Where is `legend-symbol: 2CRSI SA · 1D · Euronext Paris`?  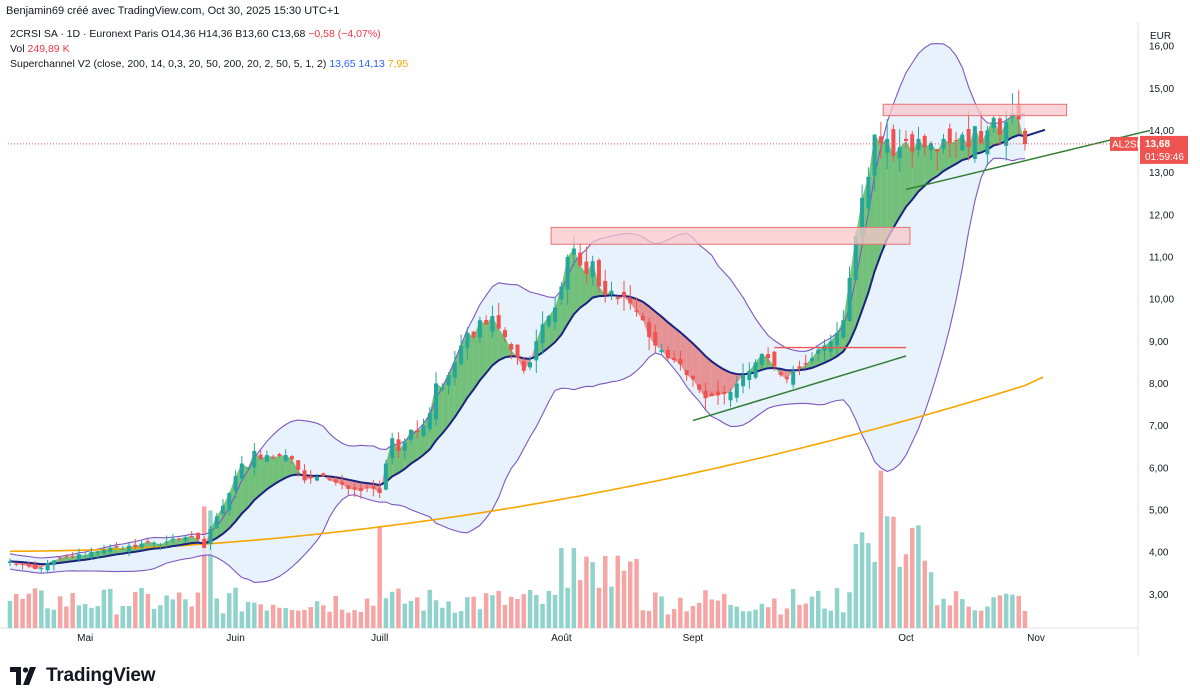 legend-symbol: 2CRSI SA · 1D · Euronext Paris is located at coordinates (84, 34).